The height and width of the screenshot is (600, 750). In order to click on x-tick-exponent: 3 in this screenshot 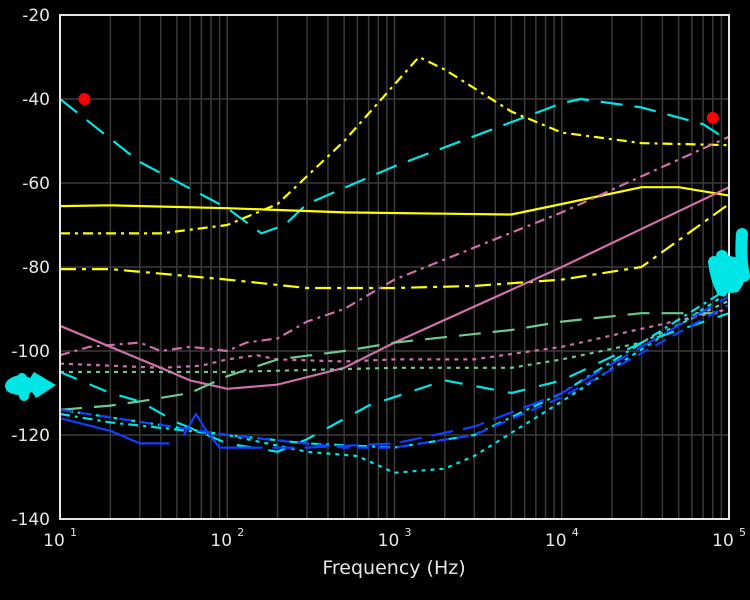, I will do `click(408, 532)`.